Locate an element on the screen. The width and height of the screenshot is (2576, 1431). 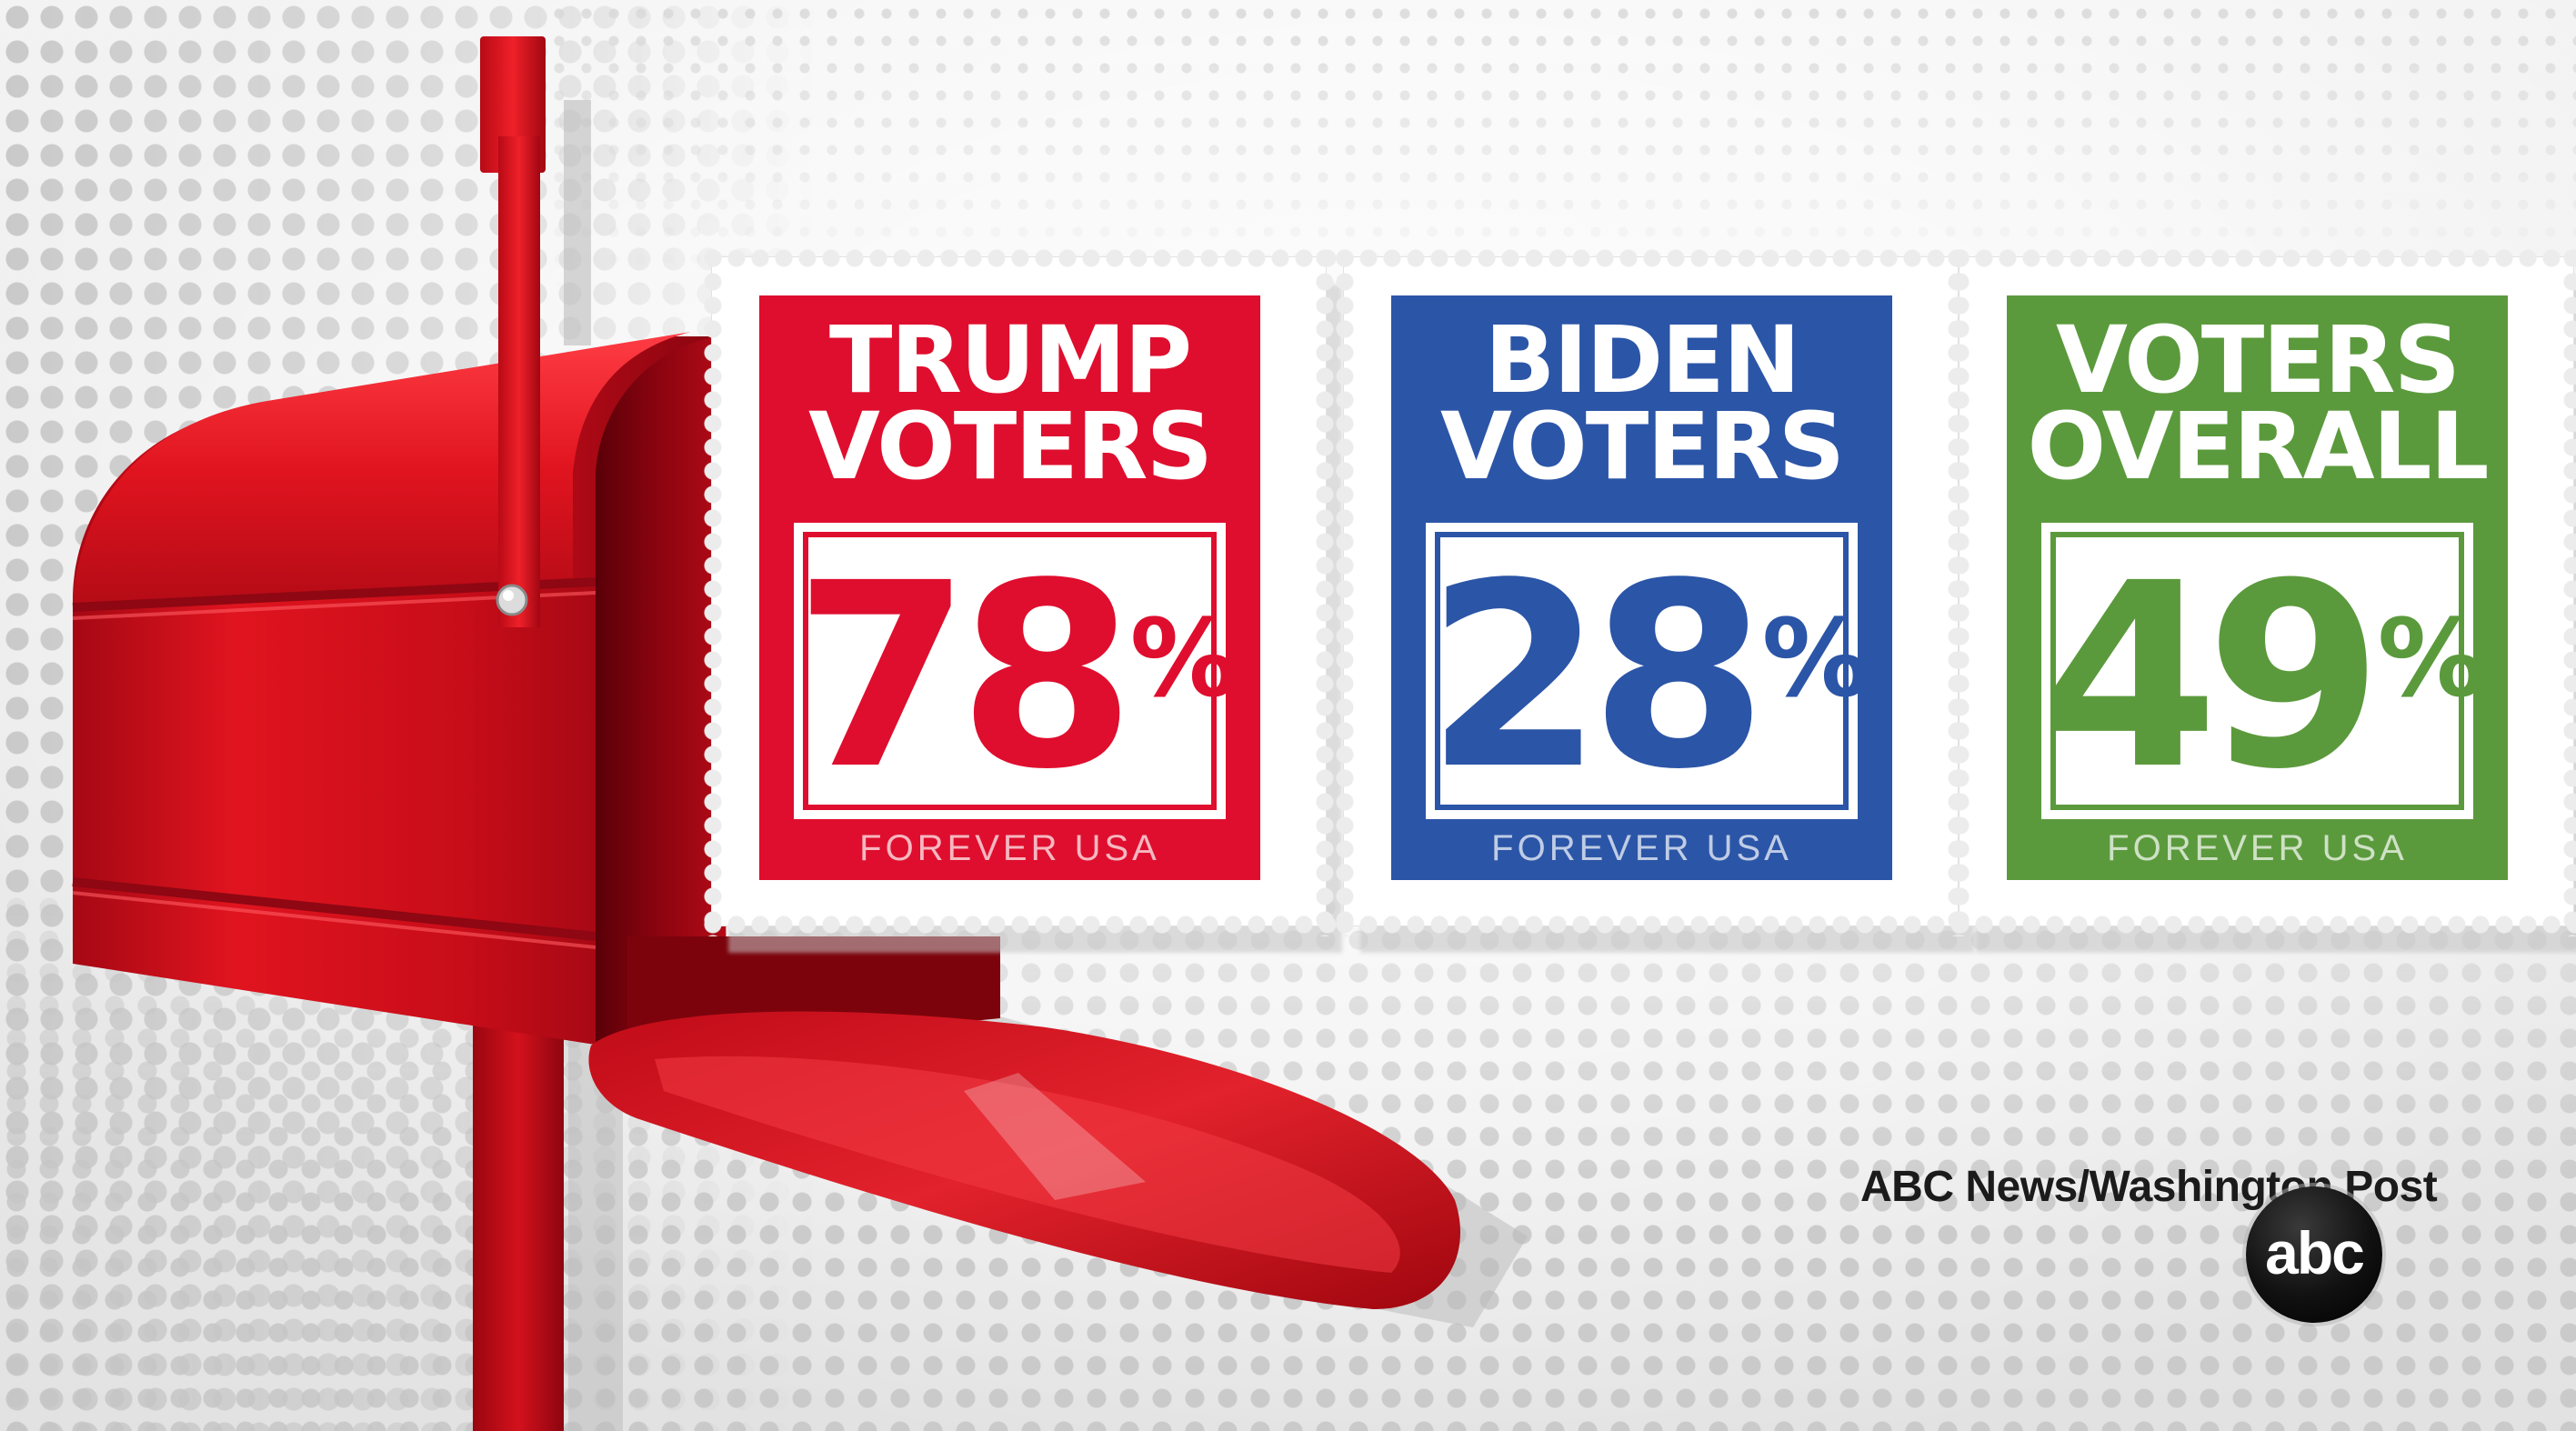
percentage-value: 78% is located at coordinates (1016, 677).